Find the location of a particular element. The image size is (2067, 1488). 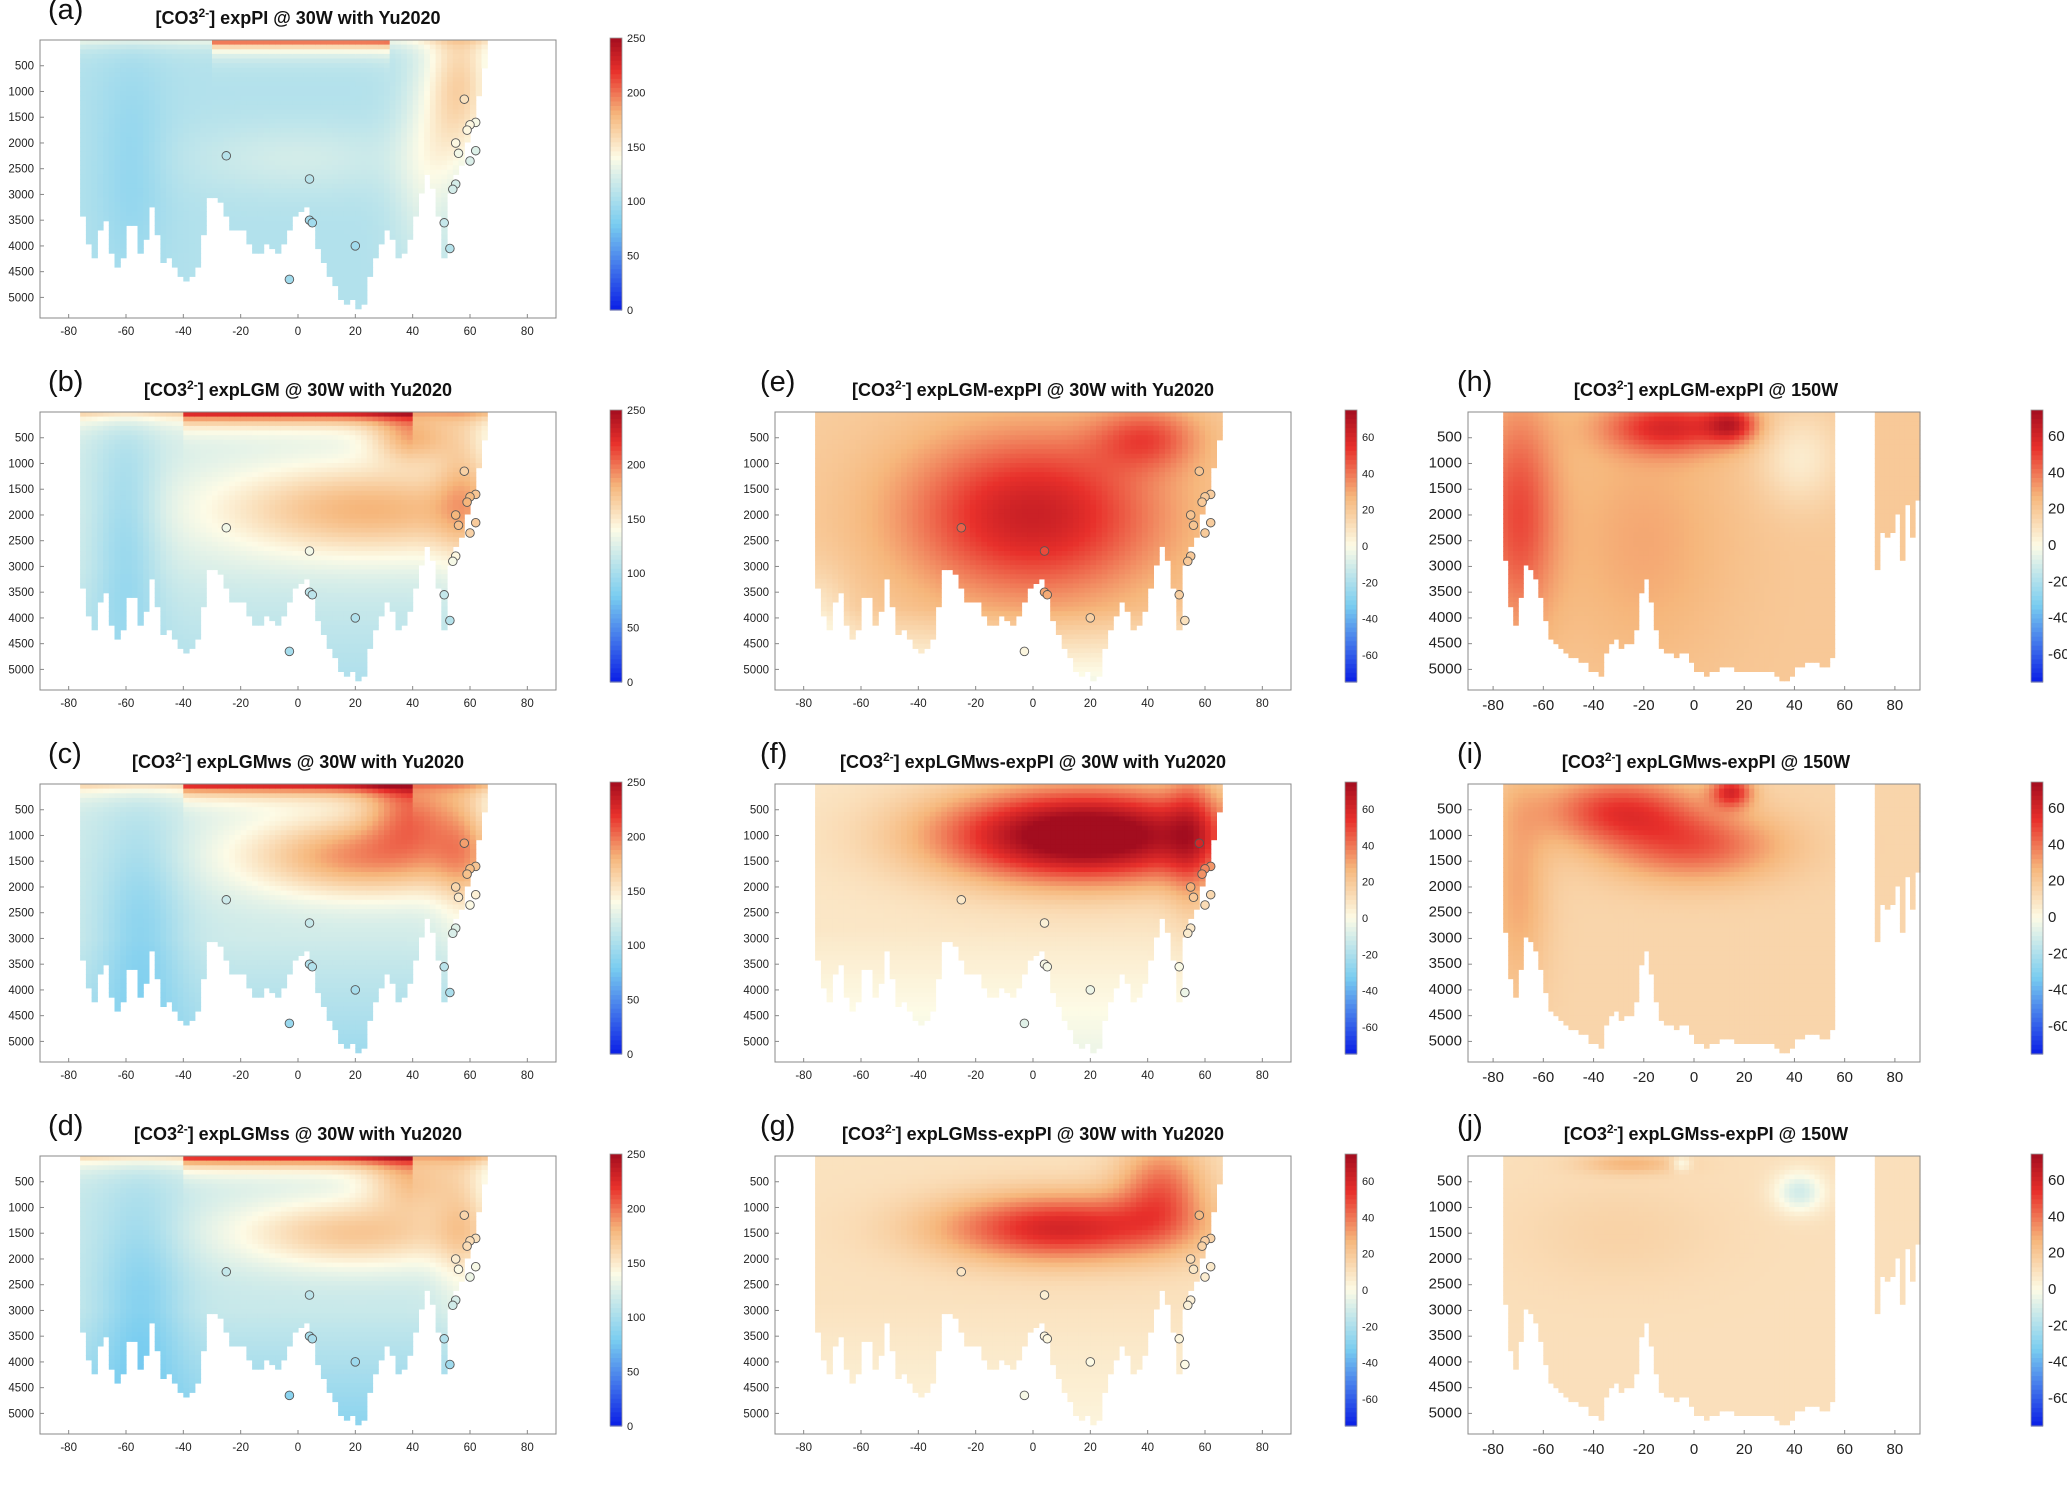

y-tick-label: 5000 is located at coordinates (1445, 668).